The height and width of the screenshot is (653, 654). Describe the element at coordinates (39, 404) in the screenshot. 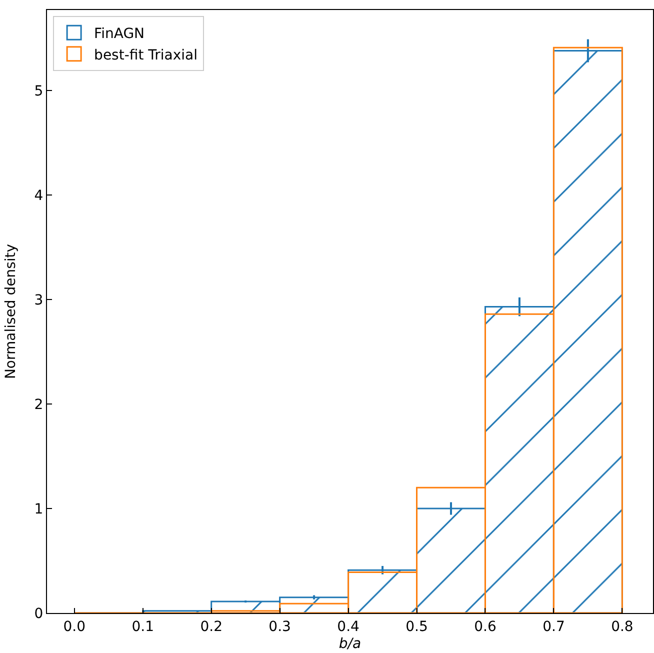

I see `y-tick-label: 2` at that location.